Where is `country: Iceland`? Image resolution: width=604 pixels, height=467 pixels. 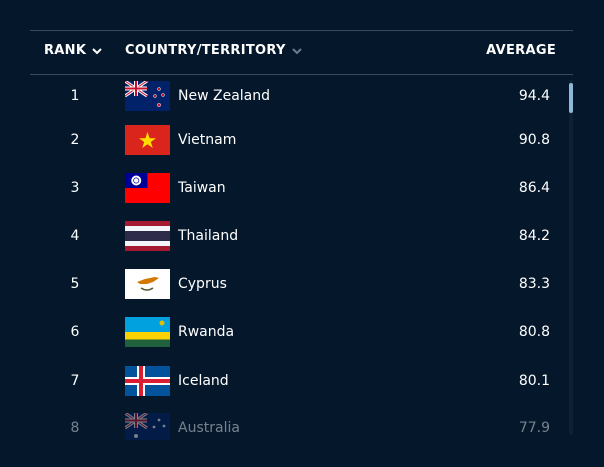 country: Iceland is located at coordinates (203, 381).